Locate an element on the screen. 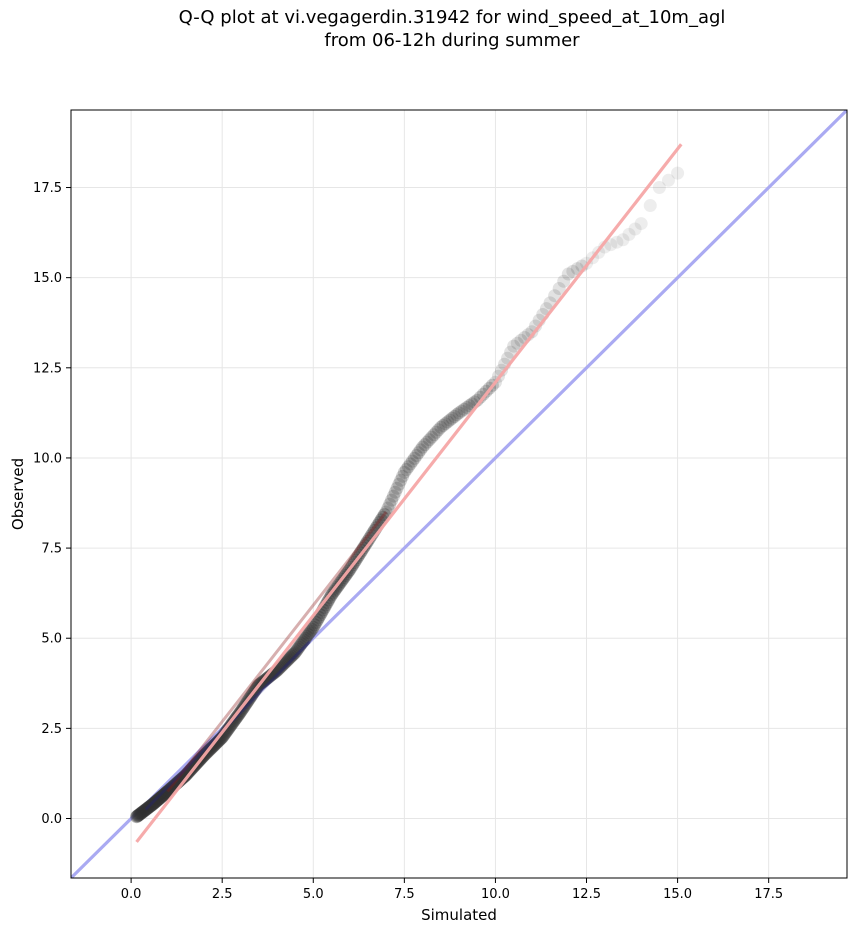 Image resolution: width=856 pixels, height=934 pixels. y-tick-label: 2.5 is located at coordinates (51, 729).